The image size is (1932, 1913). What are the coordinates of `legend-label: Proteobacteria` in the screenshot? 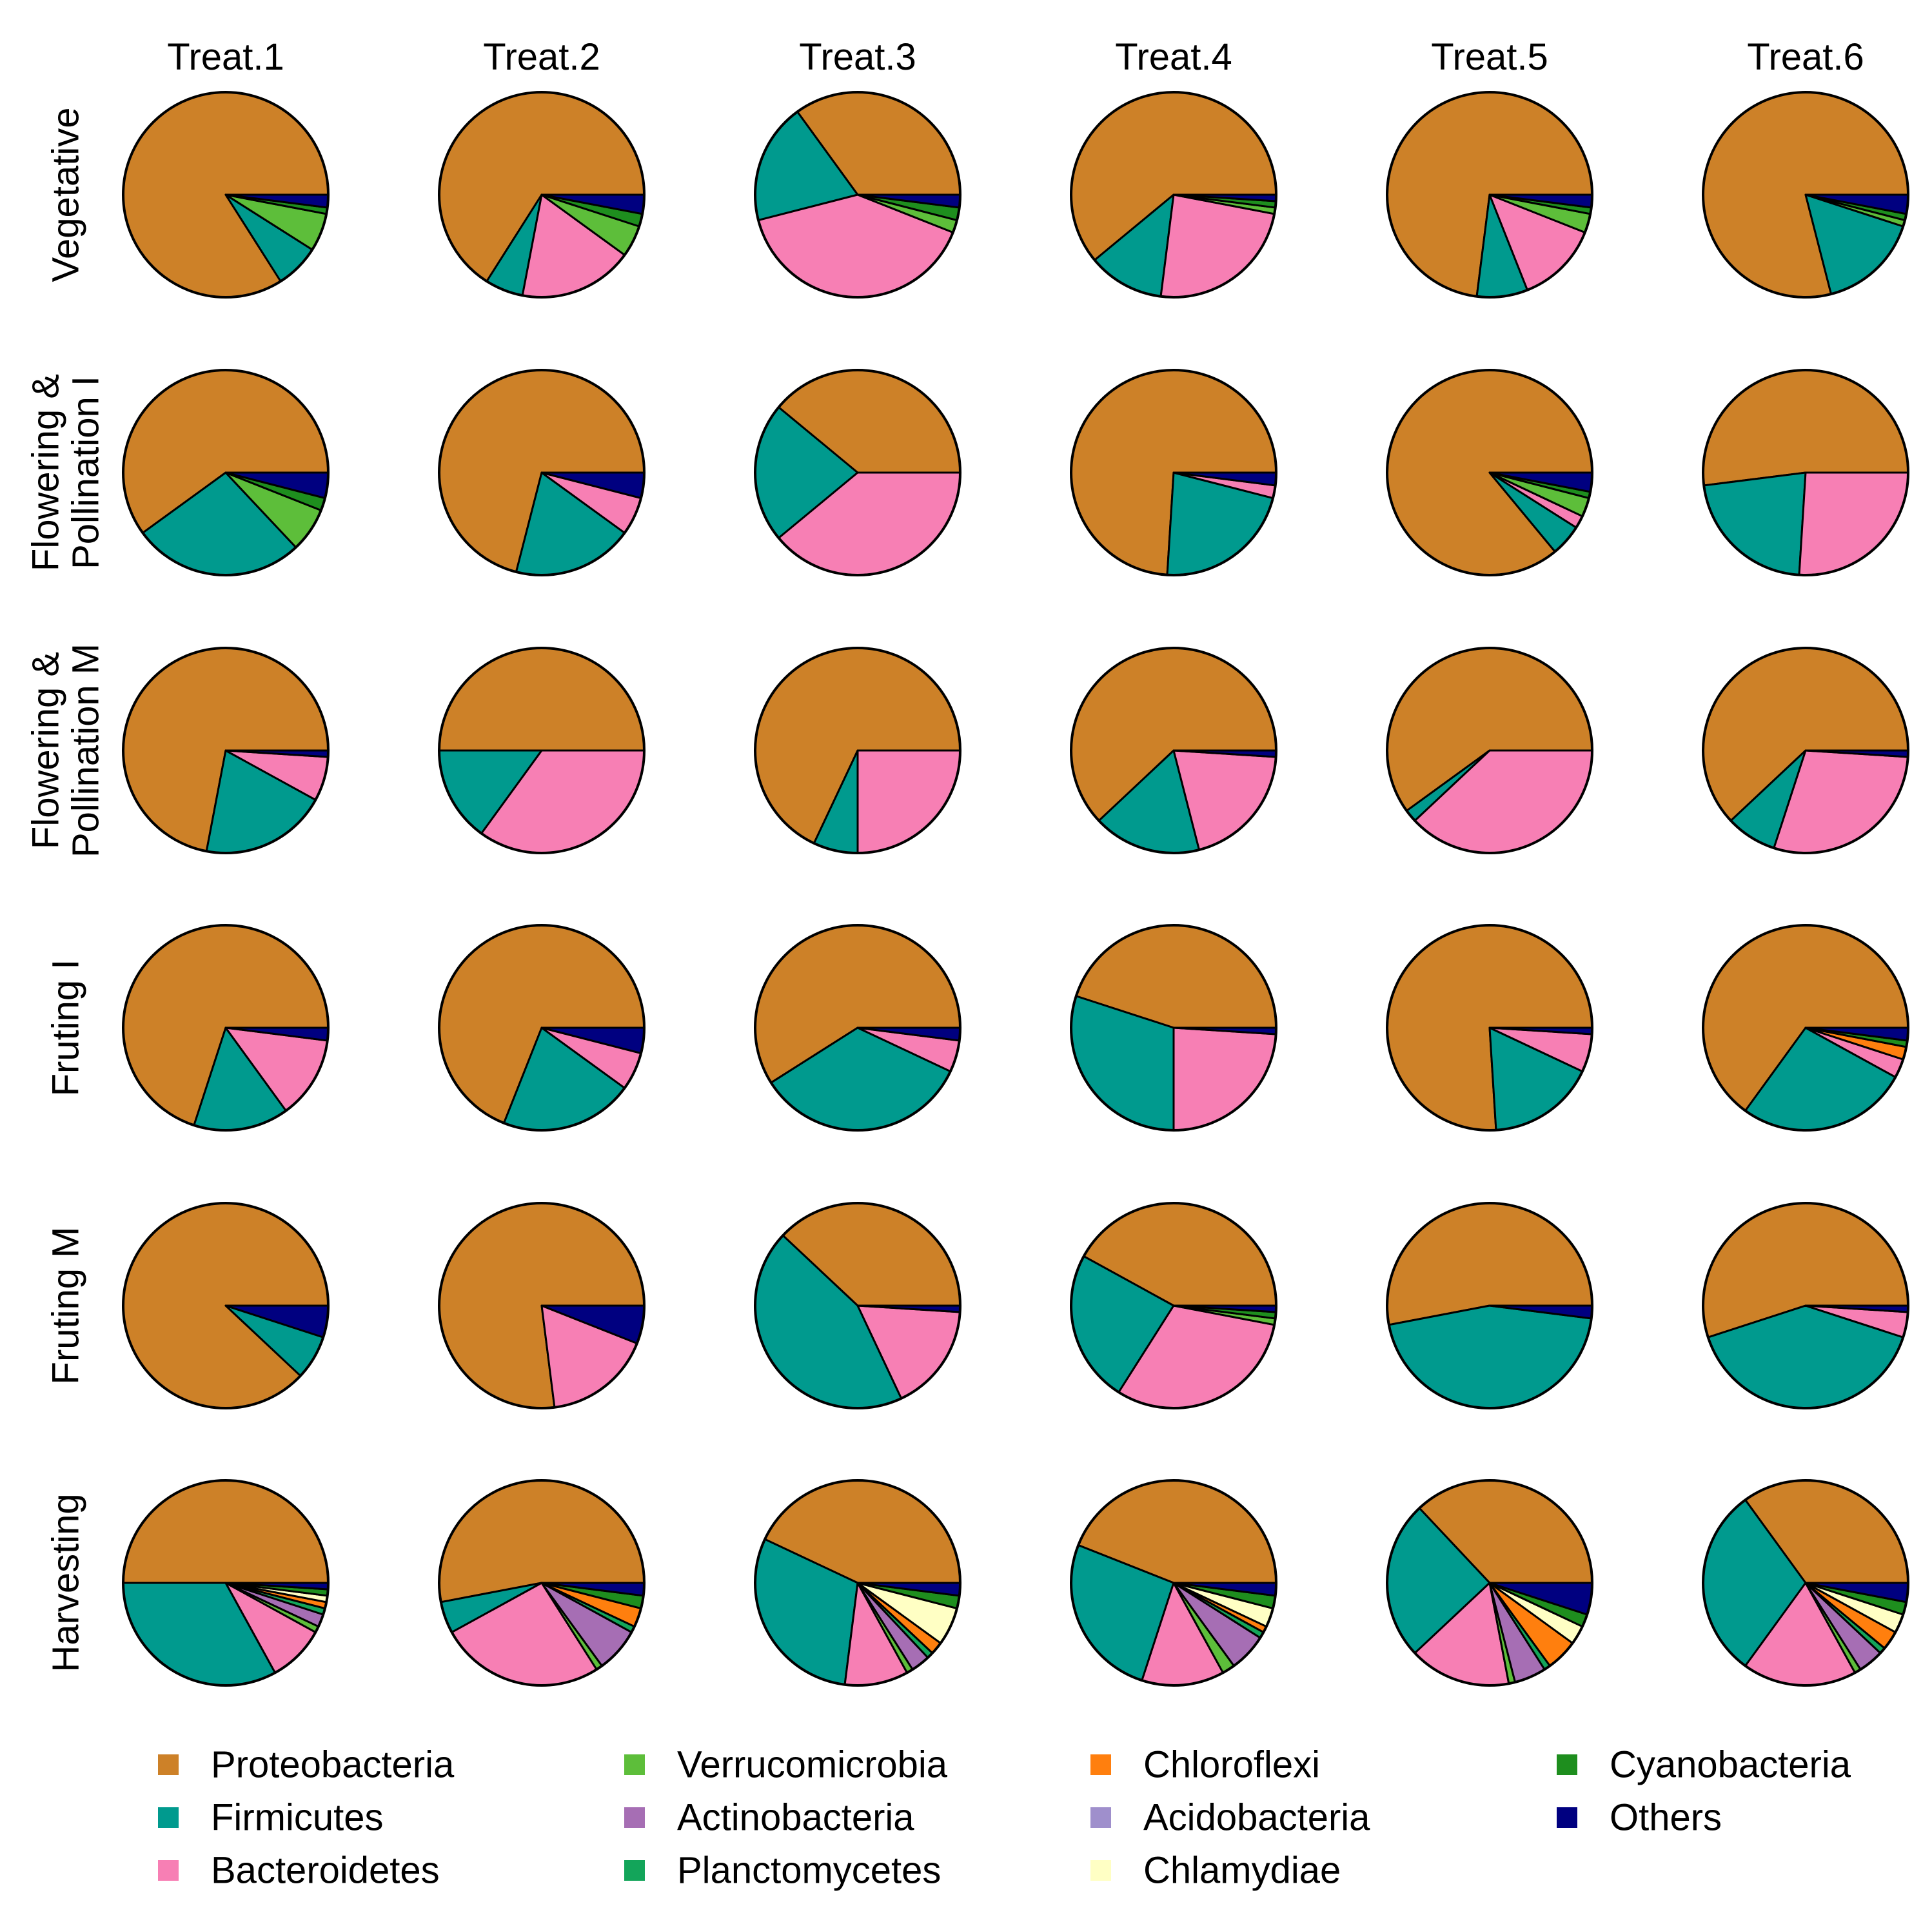 It's located at (333, 1765).